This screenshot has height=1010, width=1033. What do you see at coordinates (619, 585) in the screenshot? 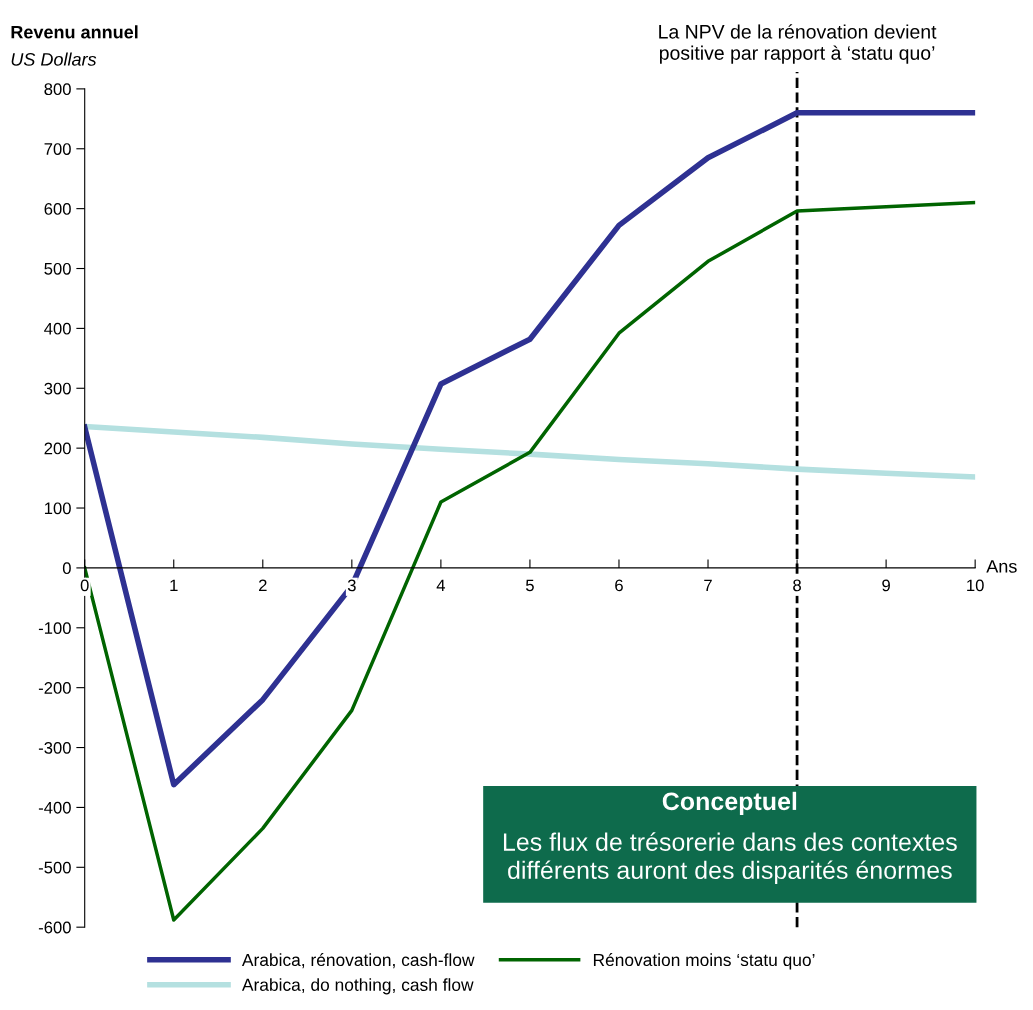
I see `x-tick-label: 6` at bounding box center [619, 585].